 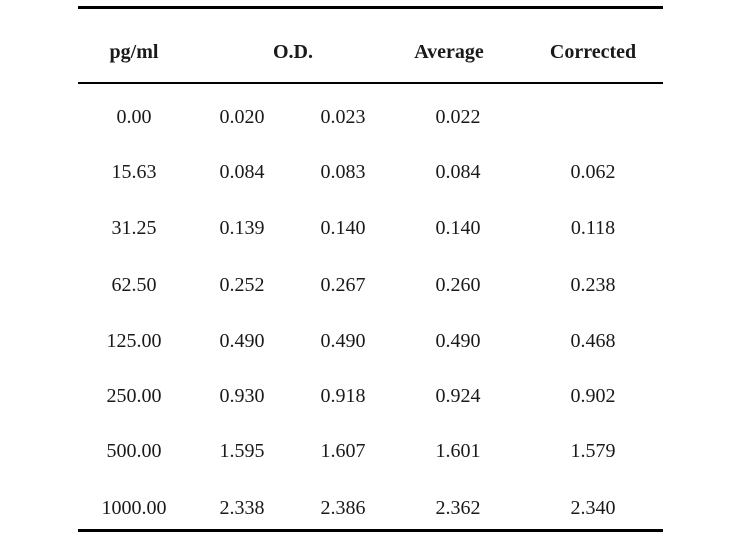 I want to click on table-bottom-rule, so click(x=370, y=530).